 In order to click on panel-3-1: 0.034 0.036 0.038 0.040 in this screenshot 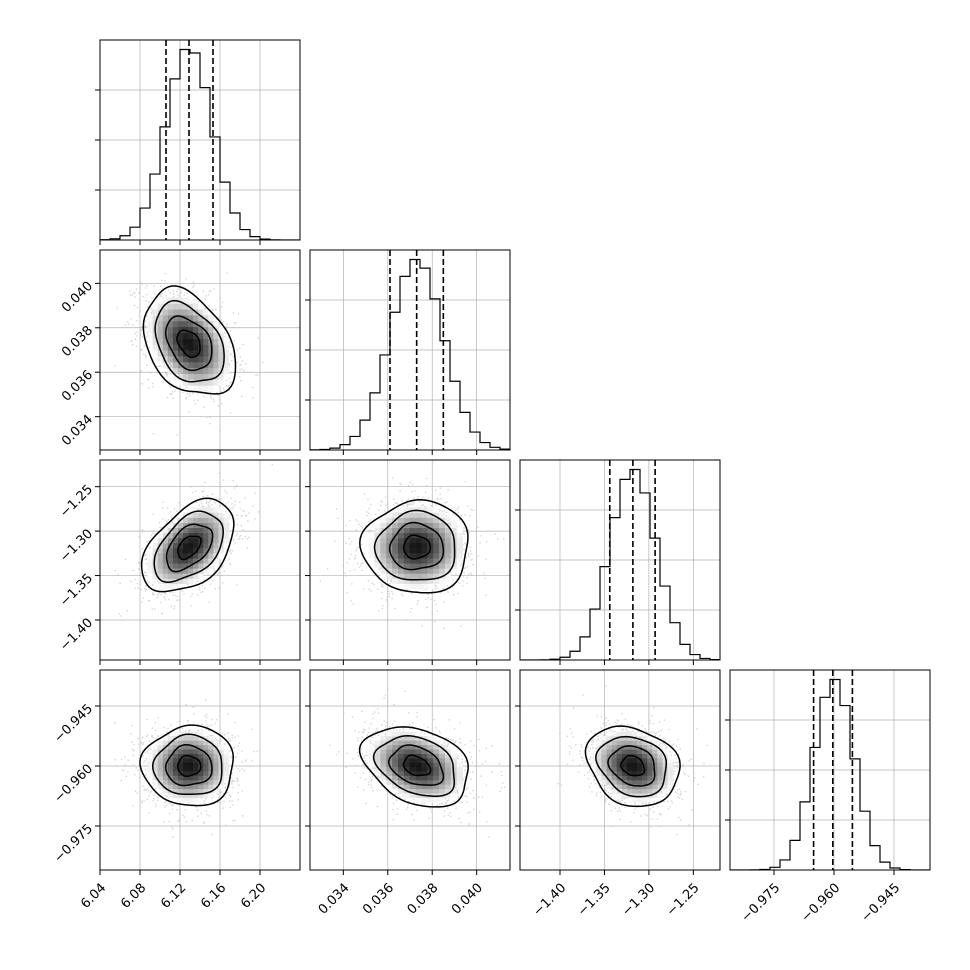, I will do `click(408, 793)`.